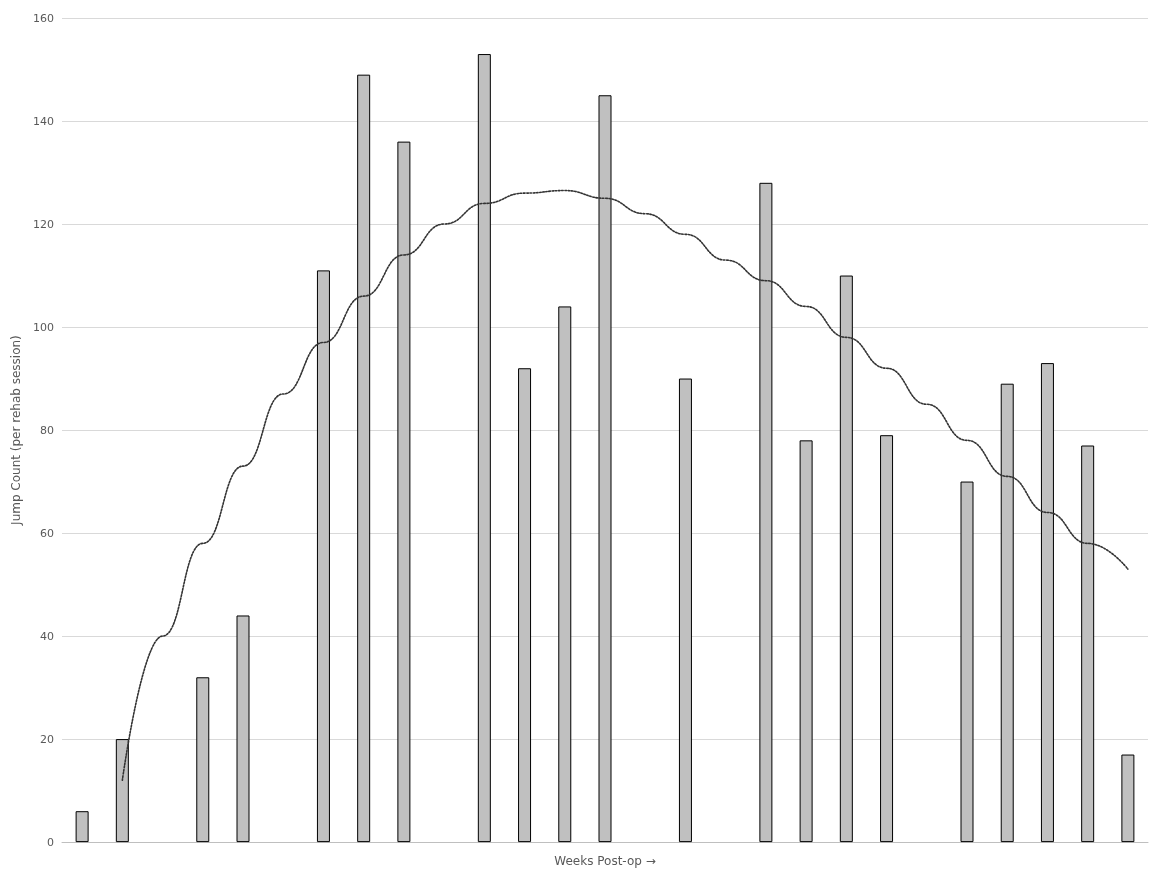  I want to click on x-axis-title: Weeks Post-op →, so click(605, 861).